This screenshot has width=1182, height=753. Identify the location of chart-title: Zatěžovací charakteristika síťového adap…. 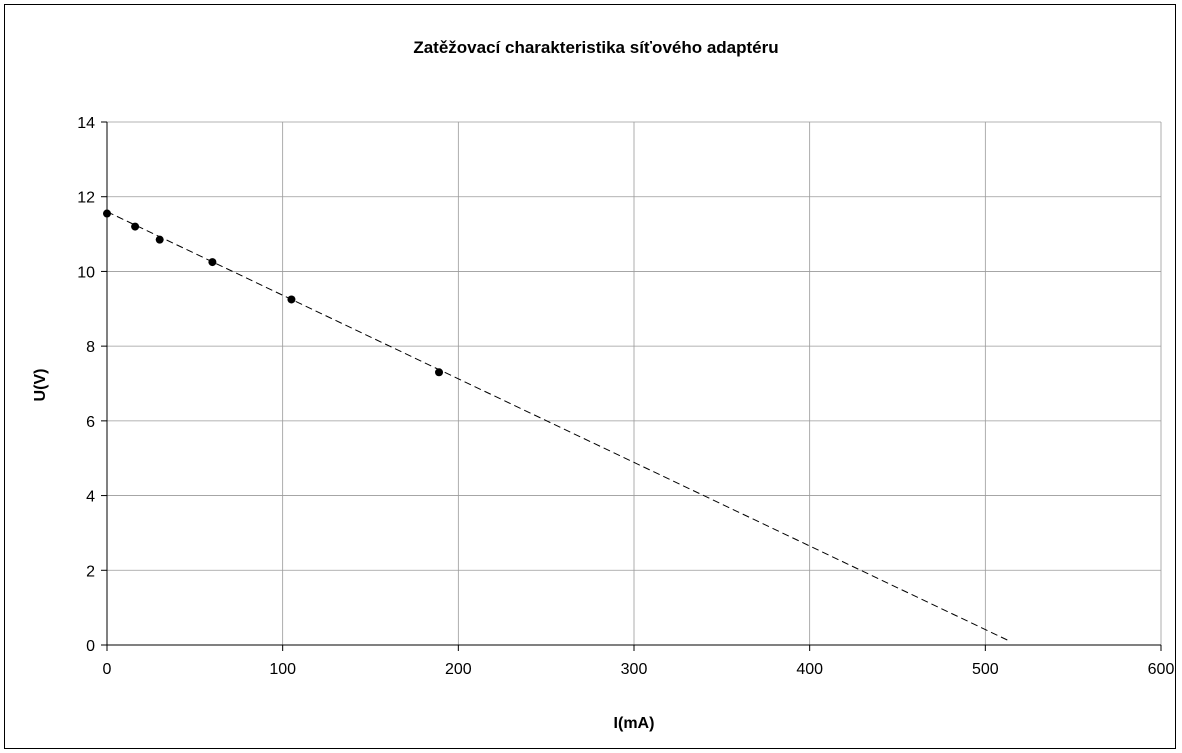
(595, 47).